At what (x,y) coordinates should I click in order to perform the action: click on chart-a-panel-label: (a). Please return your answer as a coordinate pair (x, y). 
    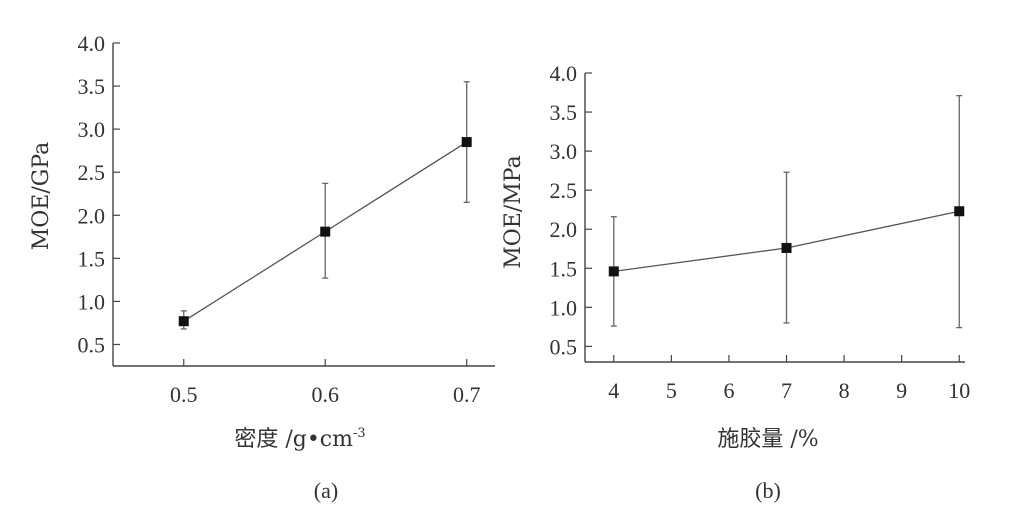
    Looking at the image, I should click on (326, 490).